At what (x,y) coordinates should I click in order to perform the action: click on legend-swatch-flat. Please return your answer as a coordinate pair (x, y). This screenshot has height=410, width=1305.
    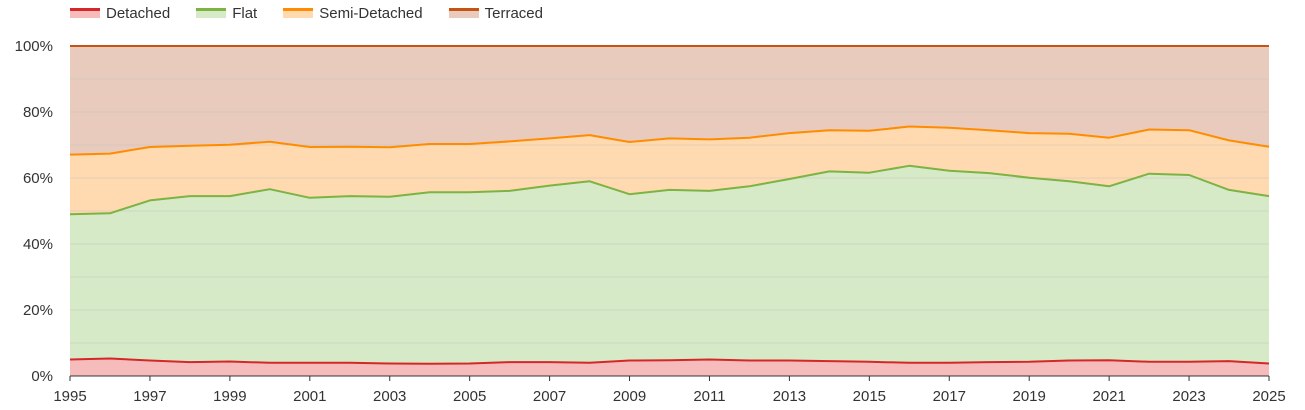
    Looking at the image, I should click on (211, 13).